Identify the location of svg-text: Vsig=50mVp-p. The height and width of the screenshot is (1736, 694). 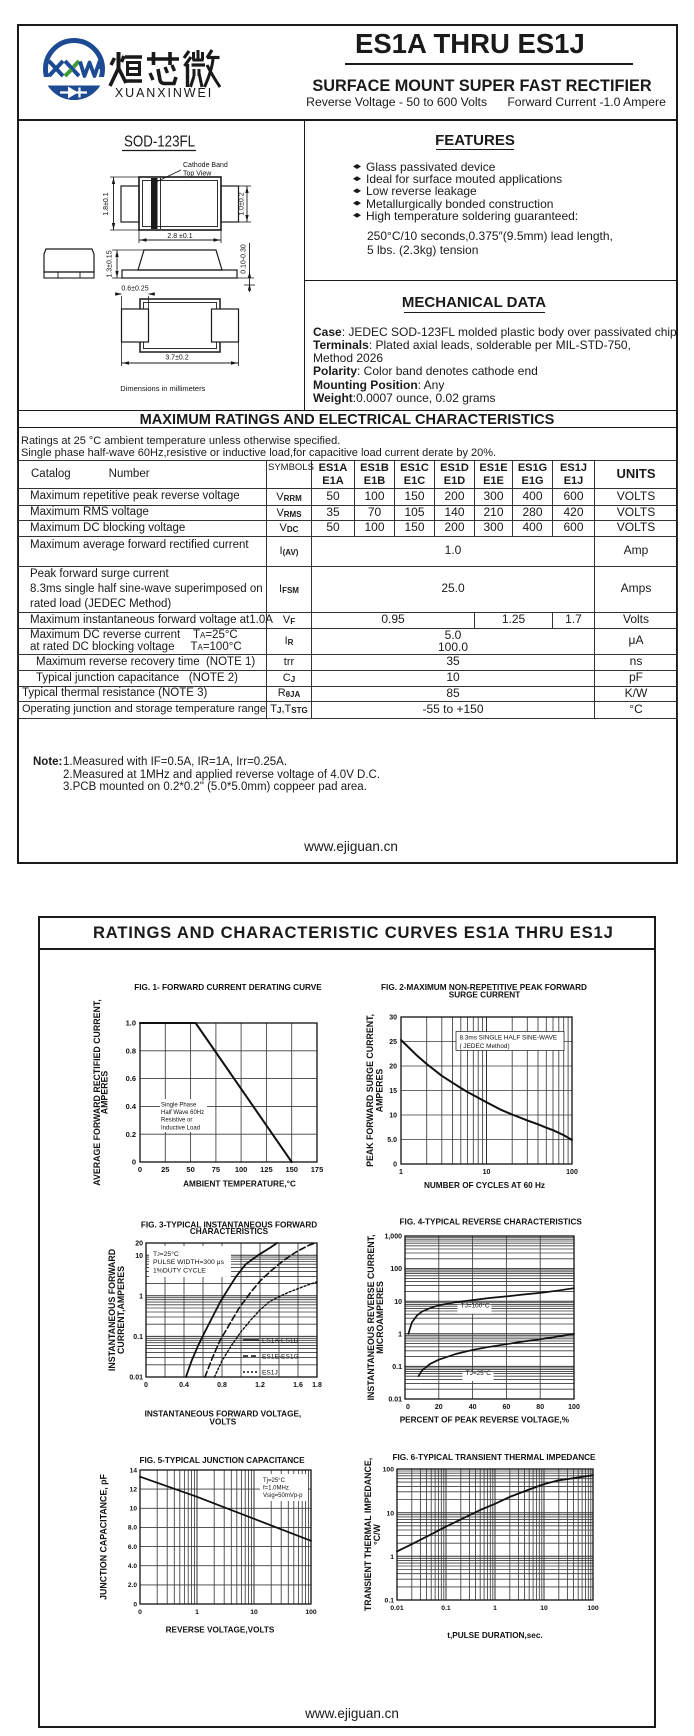
(283, 1496).